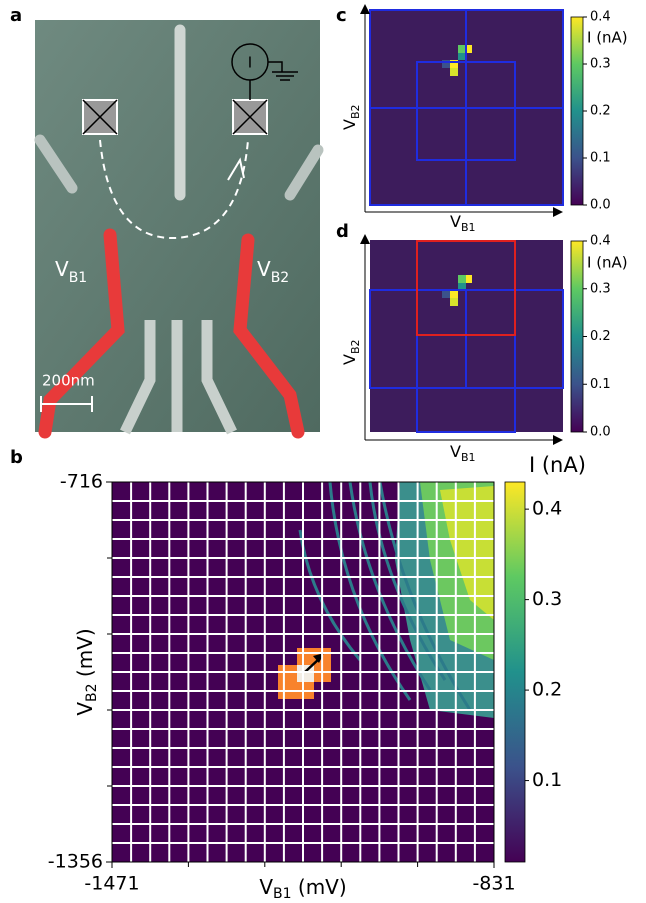 The height and width of the screenshot is (903, 646). I want to click on x-tick-label: -1471, so click(111, 884).